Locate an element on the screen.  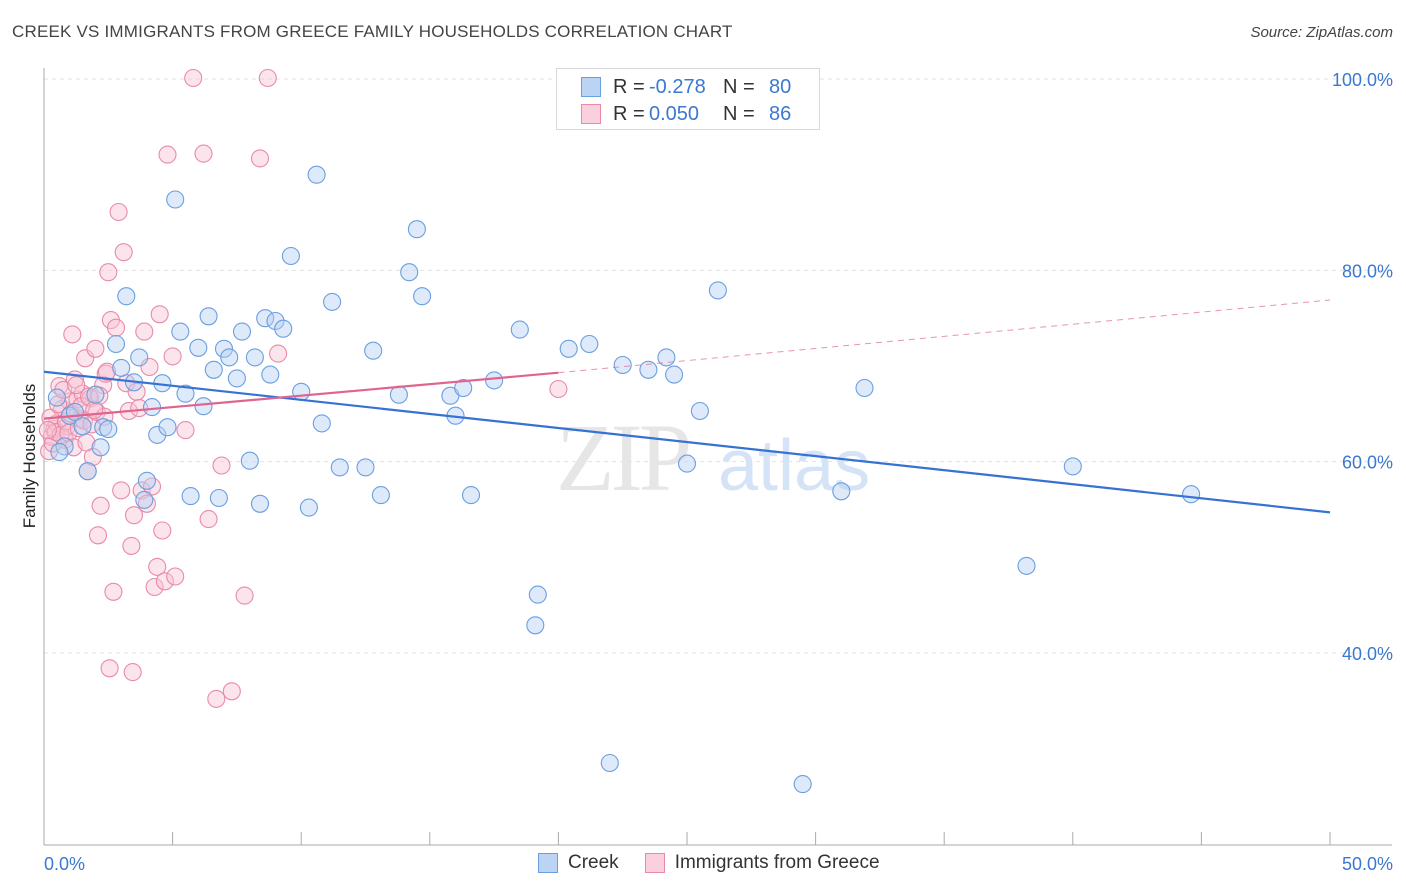
legend-row-creek: R = -0.278 N = 80 is located at coordinates (686, 87).